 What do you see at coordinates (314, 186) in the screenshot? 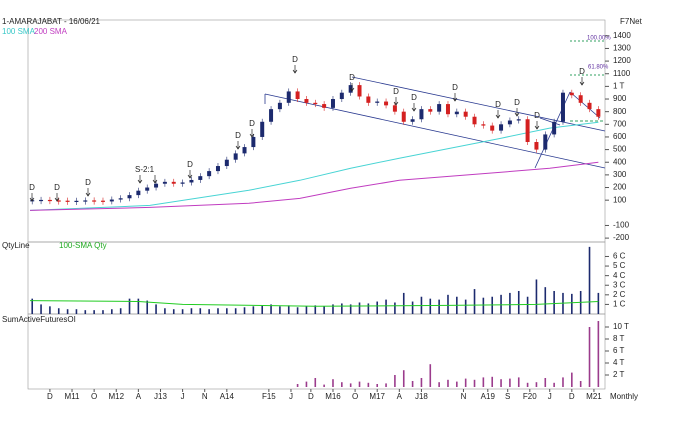
I see `sma-line` at bounding box center [314, 186].